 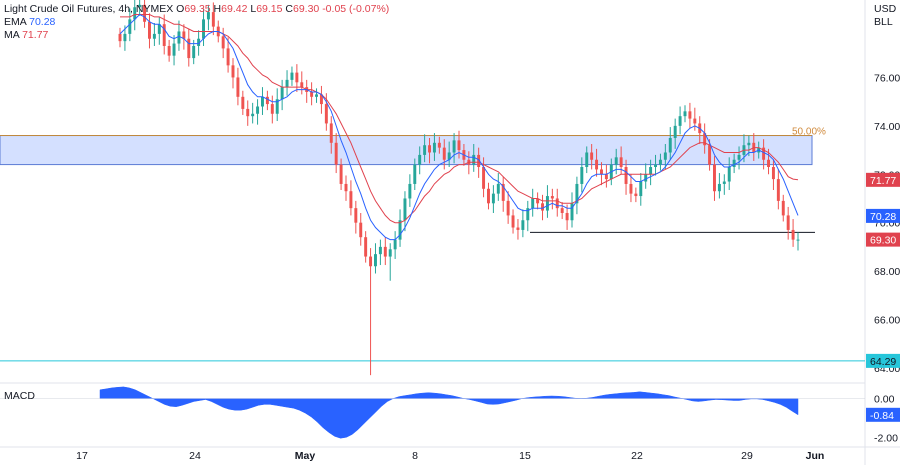 What do you see at coordinates (884, 400) in the screenshot?
I see `macd-tick-label: 0.00` at bounding box center [884, 400].